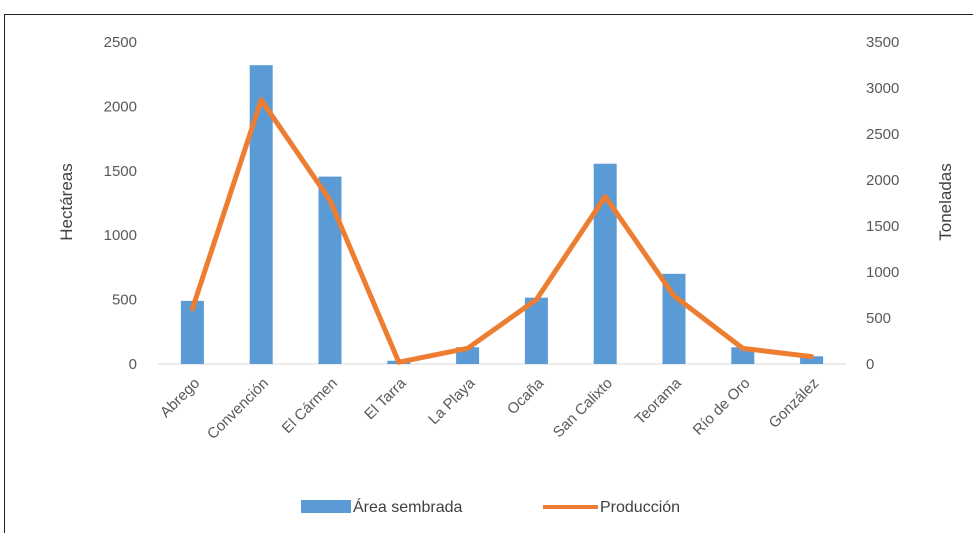 This screenshot has width=979, height=537. I want to click on y-left-tick-label: 1000, so click(120, 235).